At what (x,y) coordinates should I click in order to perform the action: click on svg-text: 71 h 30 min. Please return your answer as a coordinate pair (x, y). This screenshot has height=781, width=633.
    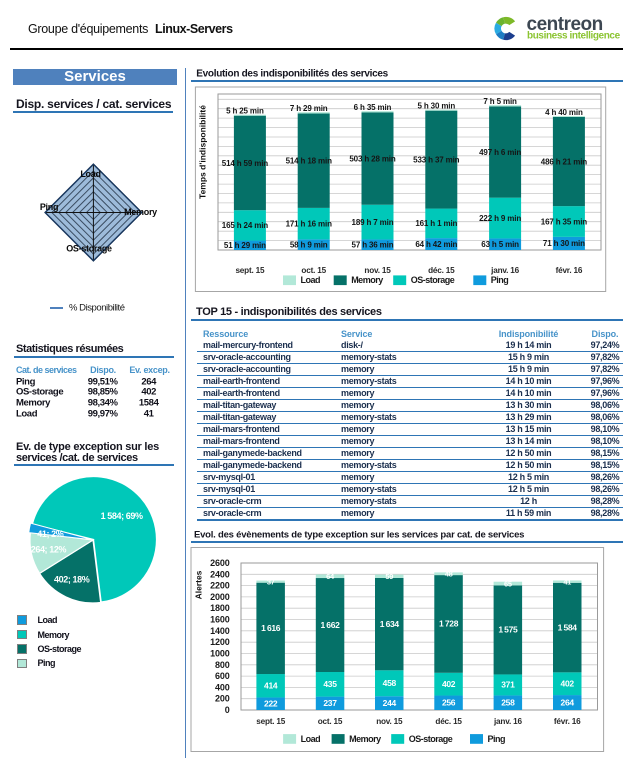
    Looking at the image, I should click on (564, 243).